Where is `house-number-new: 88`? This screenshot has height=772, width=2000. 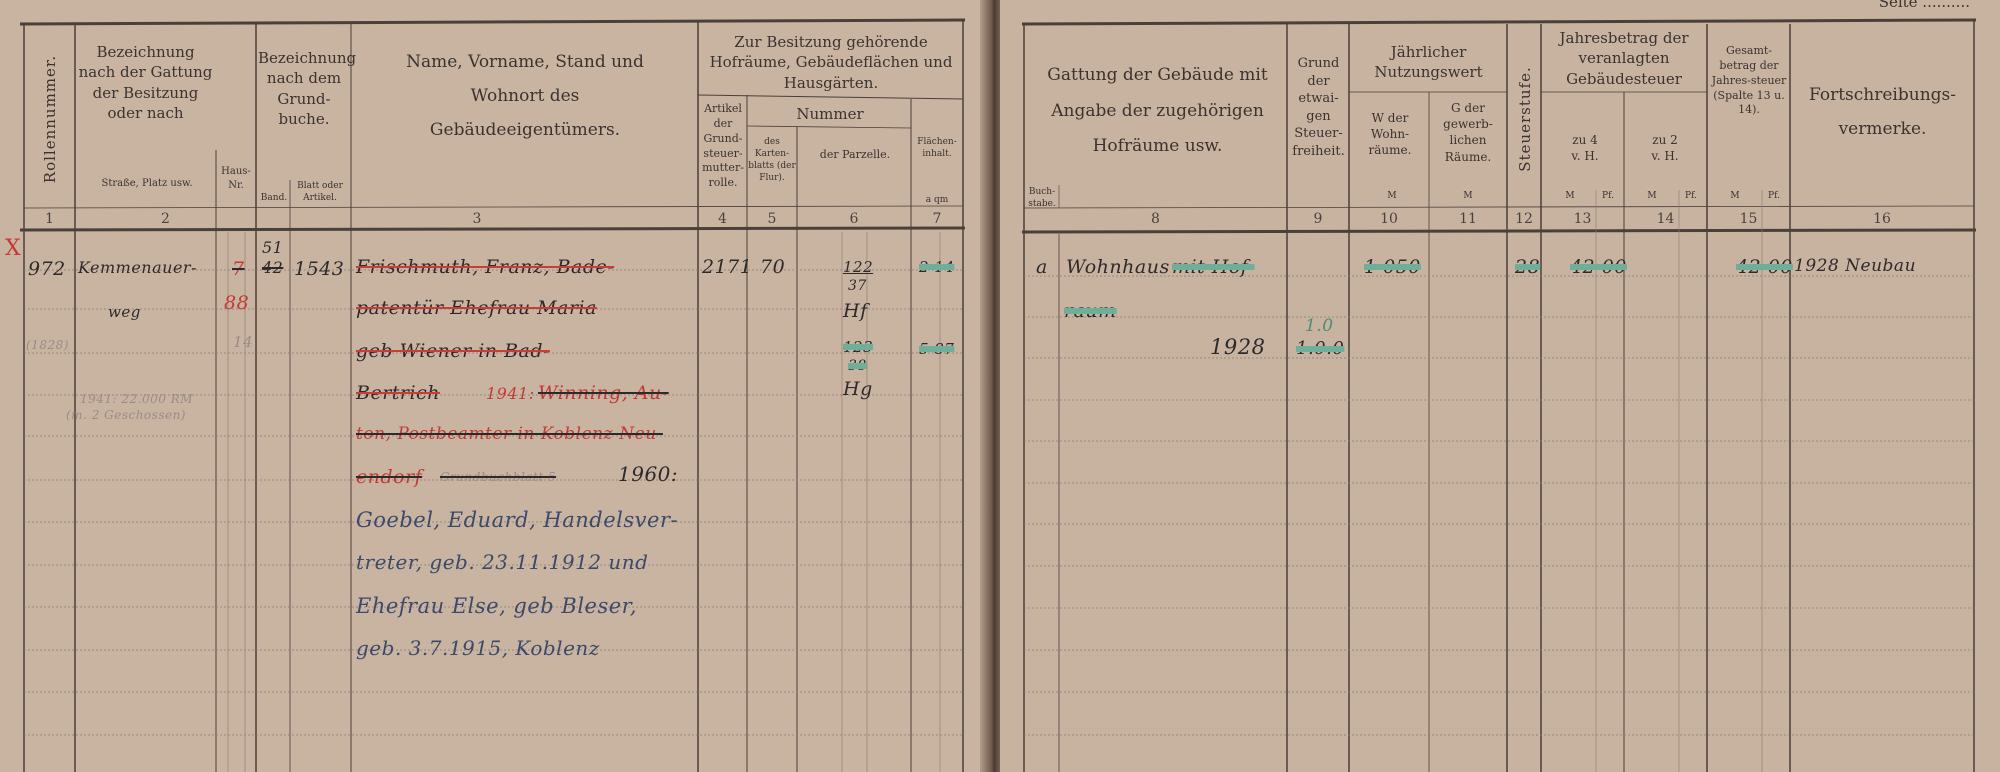
house-number-new: 88 is located at coordinates (237, 303).